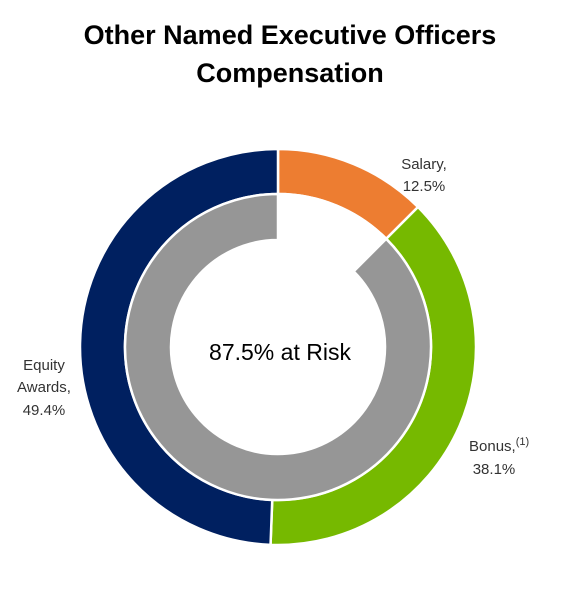  Describe the element at coordinates (494, 469) in the screenshot. I see `bonus-value-label: 38.1%` at that location.